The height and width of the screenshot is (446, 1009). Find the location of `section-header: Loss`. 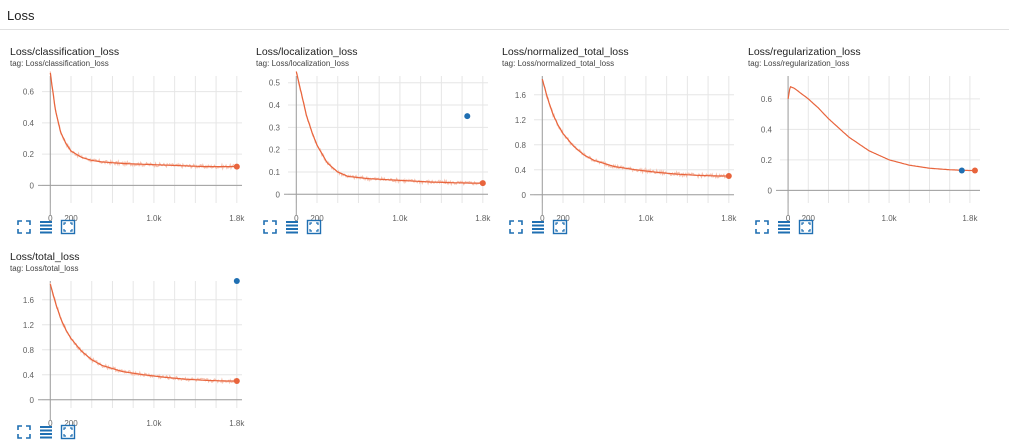

section-header: Loss is located at coordinates (504, 15).